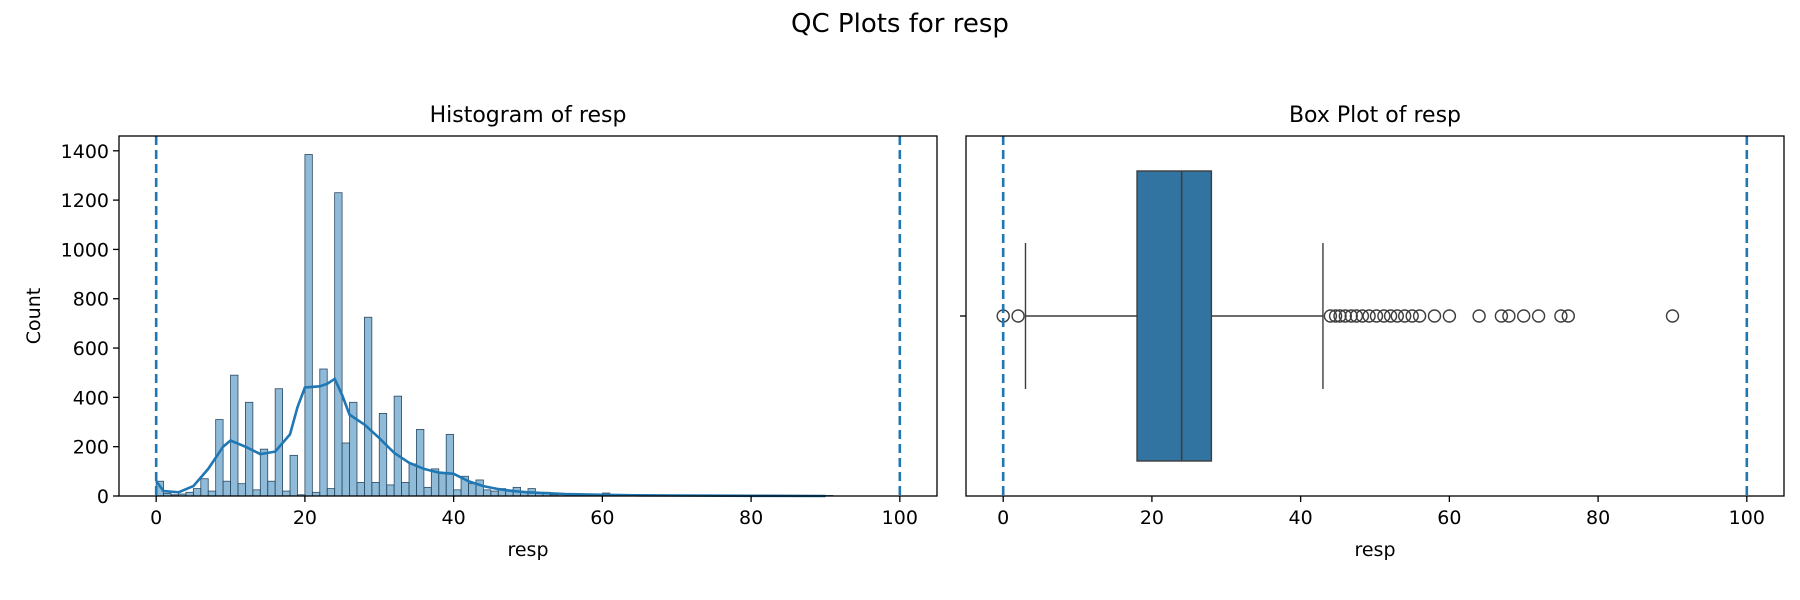 Image resolution: width=1800 pixels, height=600 pixels. What do you see at coordinates (1449, 518) in the screenshot?
I see `boxplot-x-tick-label: 60` at bounding box center [1449, 518].